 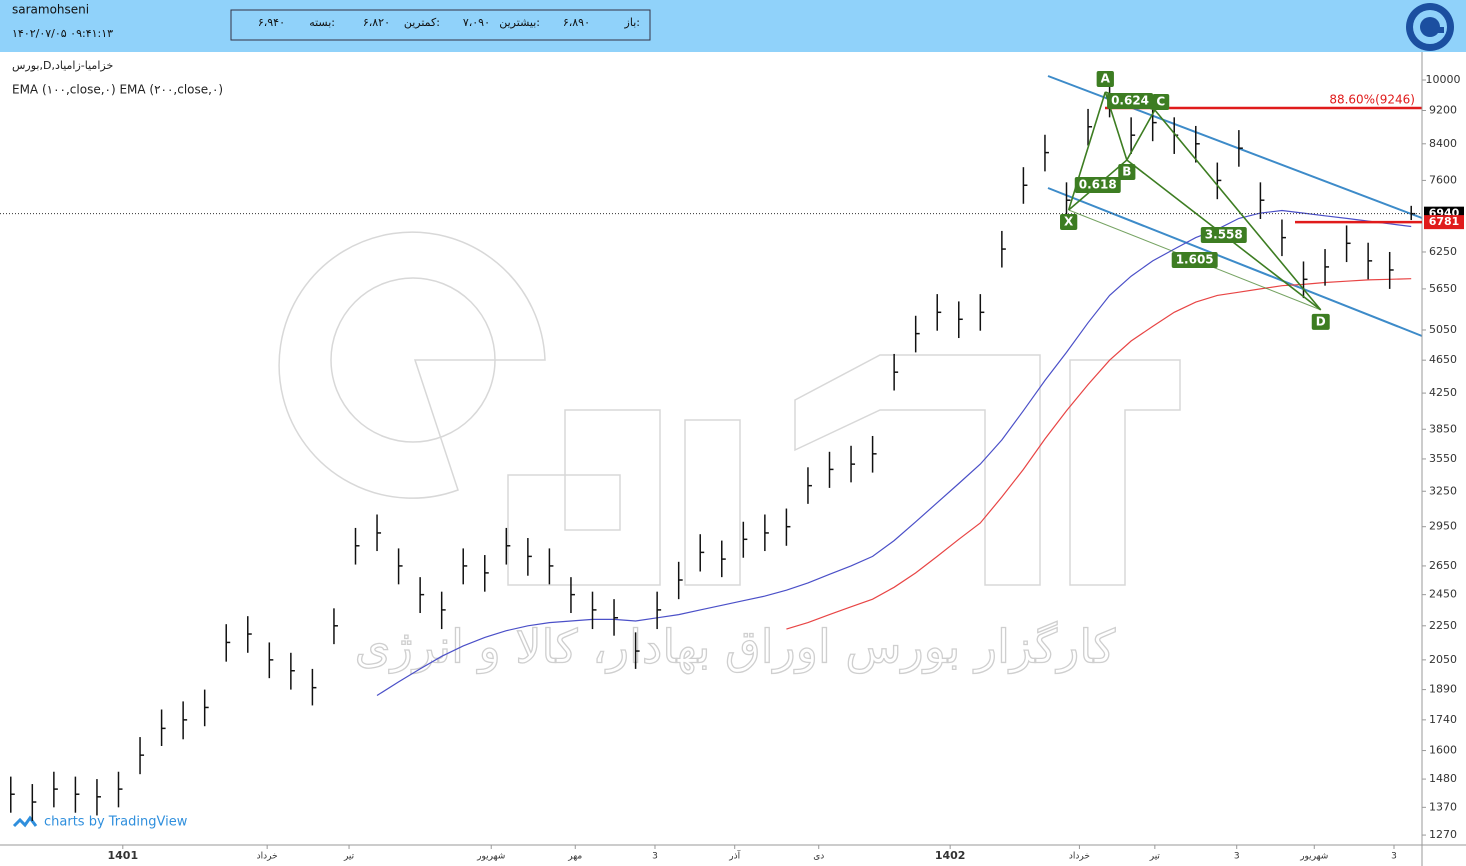 I want to click on logo, so click(x=1430, y=27).